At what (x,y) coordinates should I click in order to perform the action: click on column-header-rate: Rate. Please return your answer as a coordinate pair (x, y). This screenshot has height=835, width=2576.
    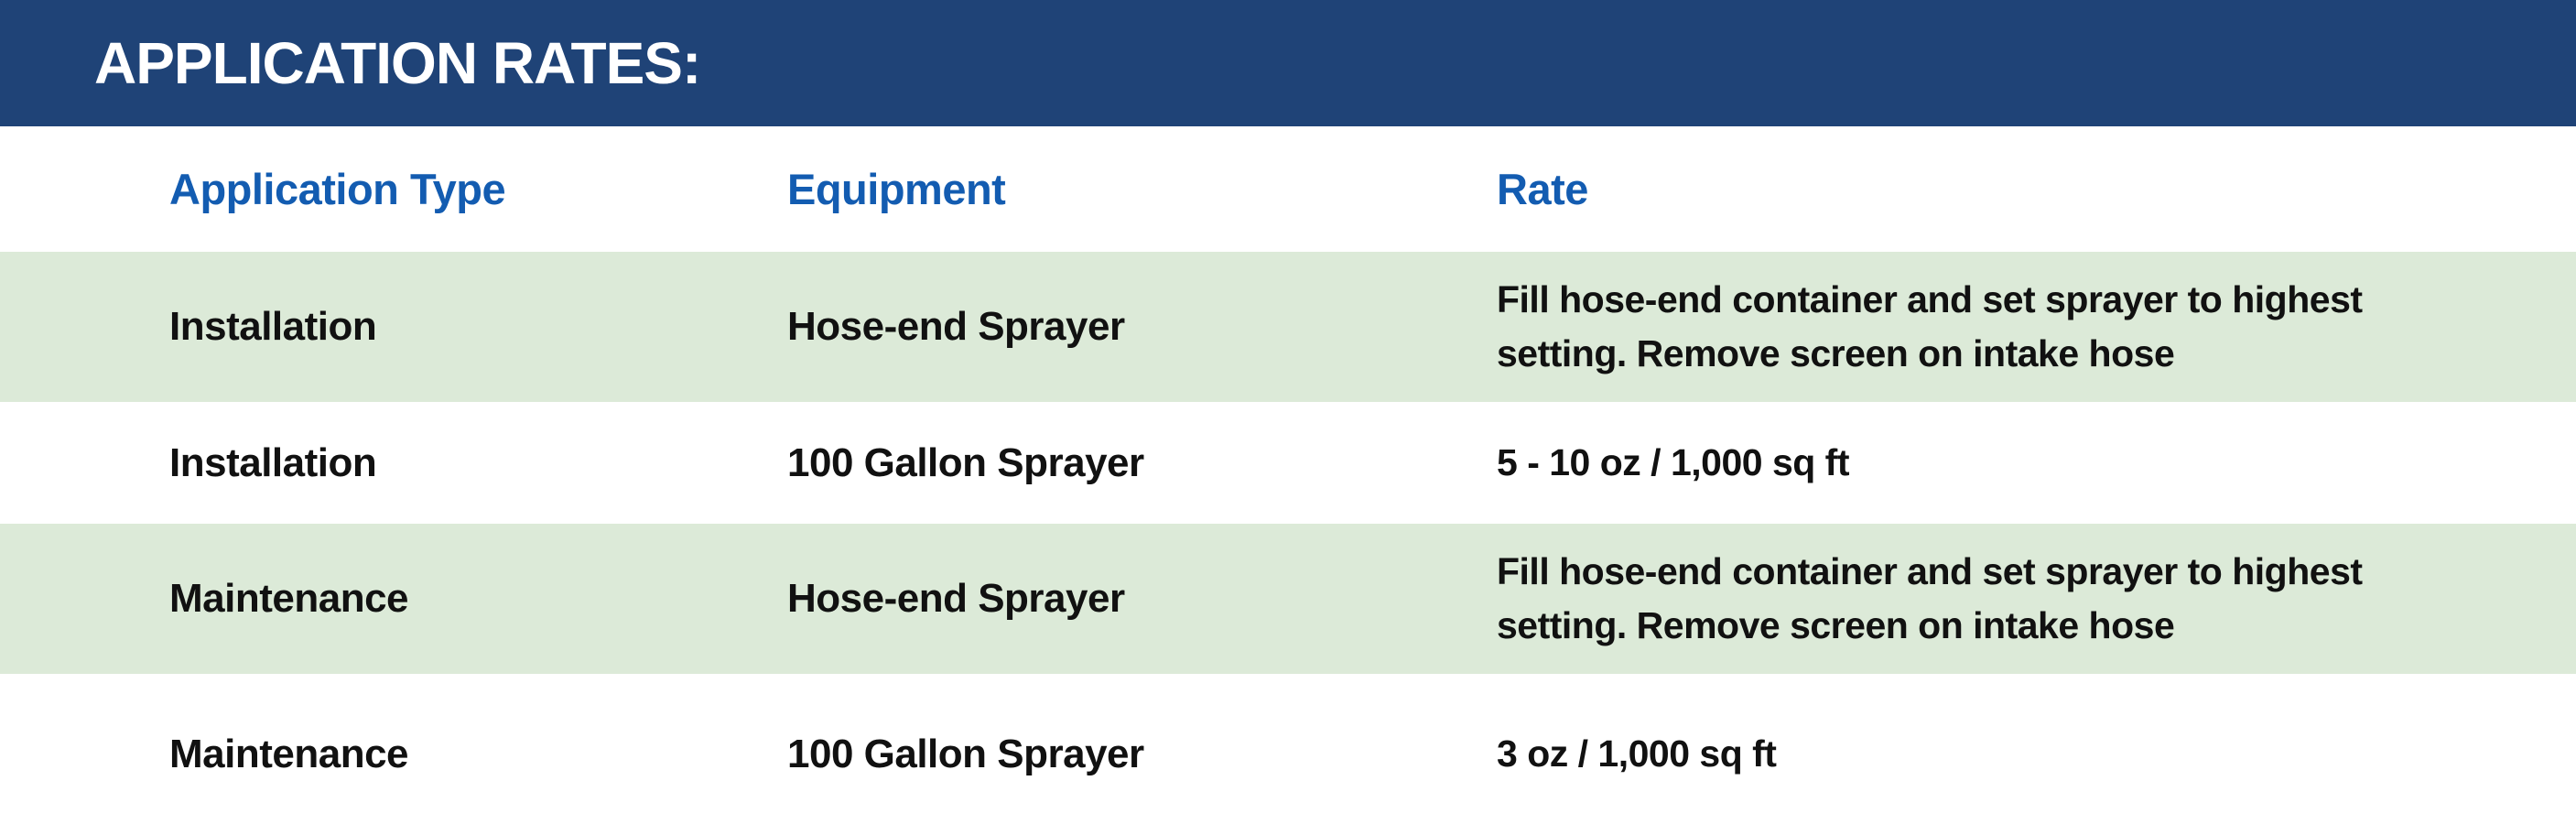
    Looking at the image, I should click on (1542, 189).